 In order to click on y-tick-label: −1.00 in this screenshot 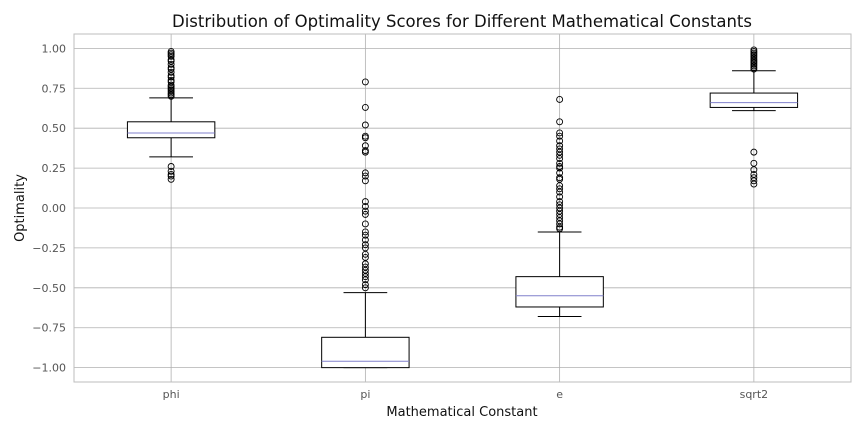, I will do `click(49, 368)`.